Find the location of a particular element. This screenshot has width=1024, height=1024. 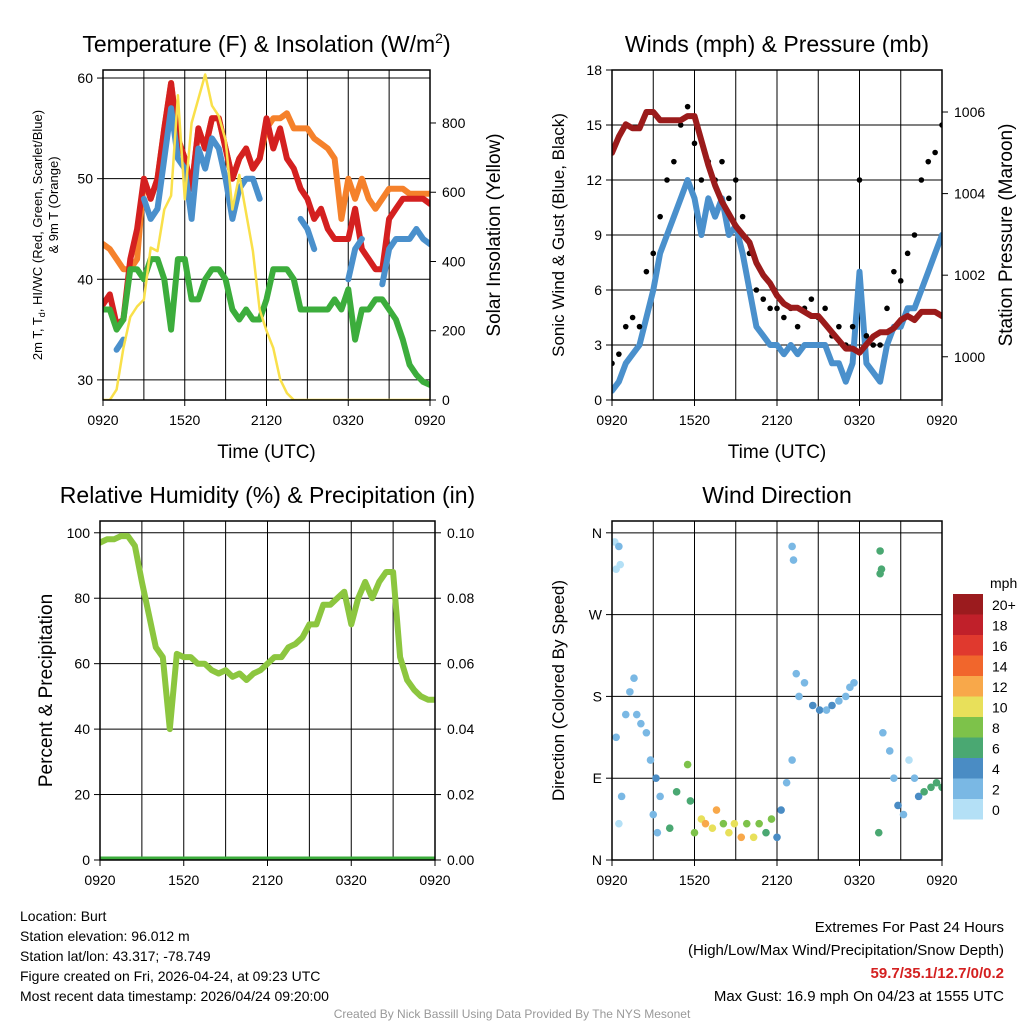

y-tick-label: E is located at coordinates (597, 778).